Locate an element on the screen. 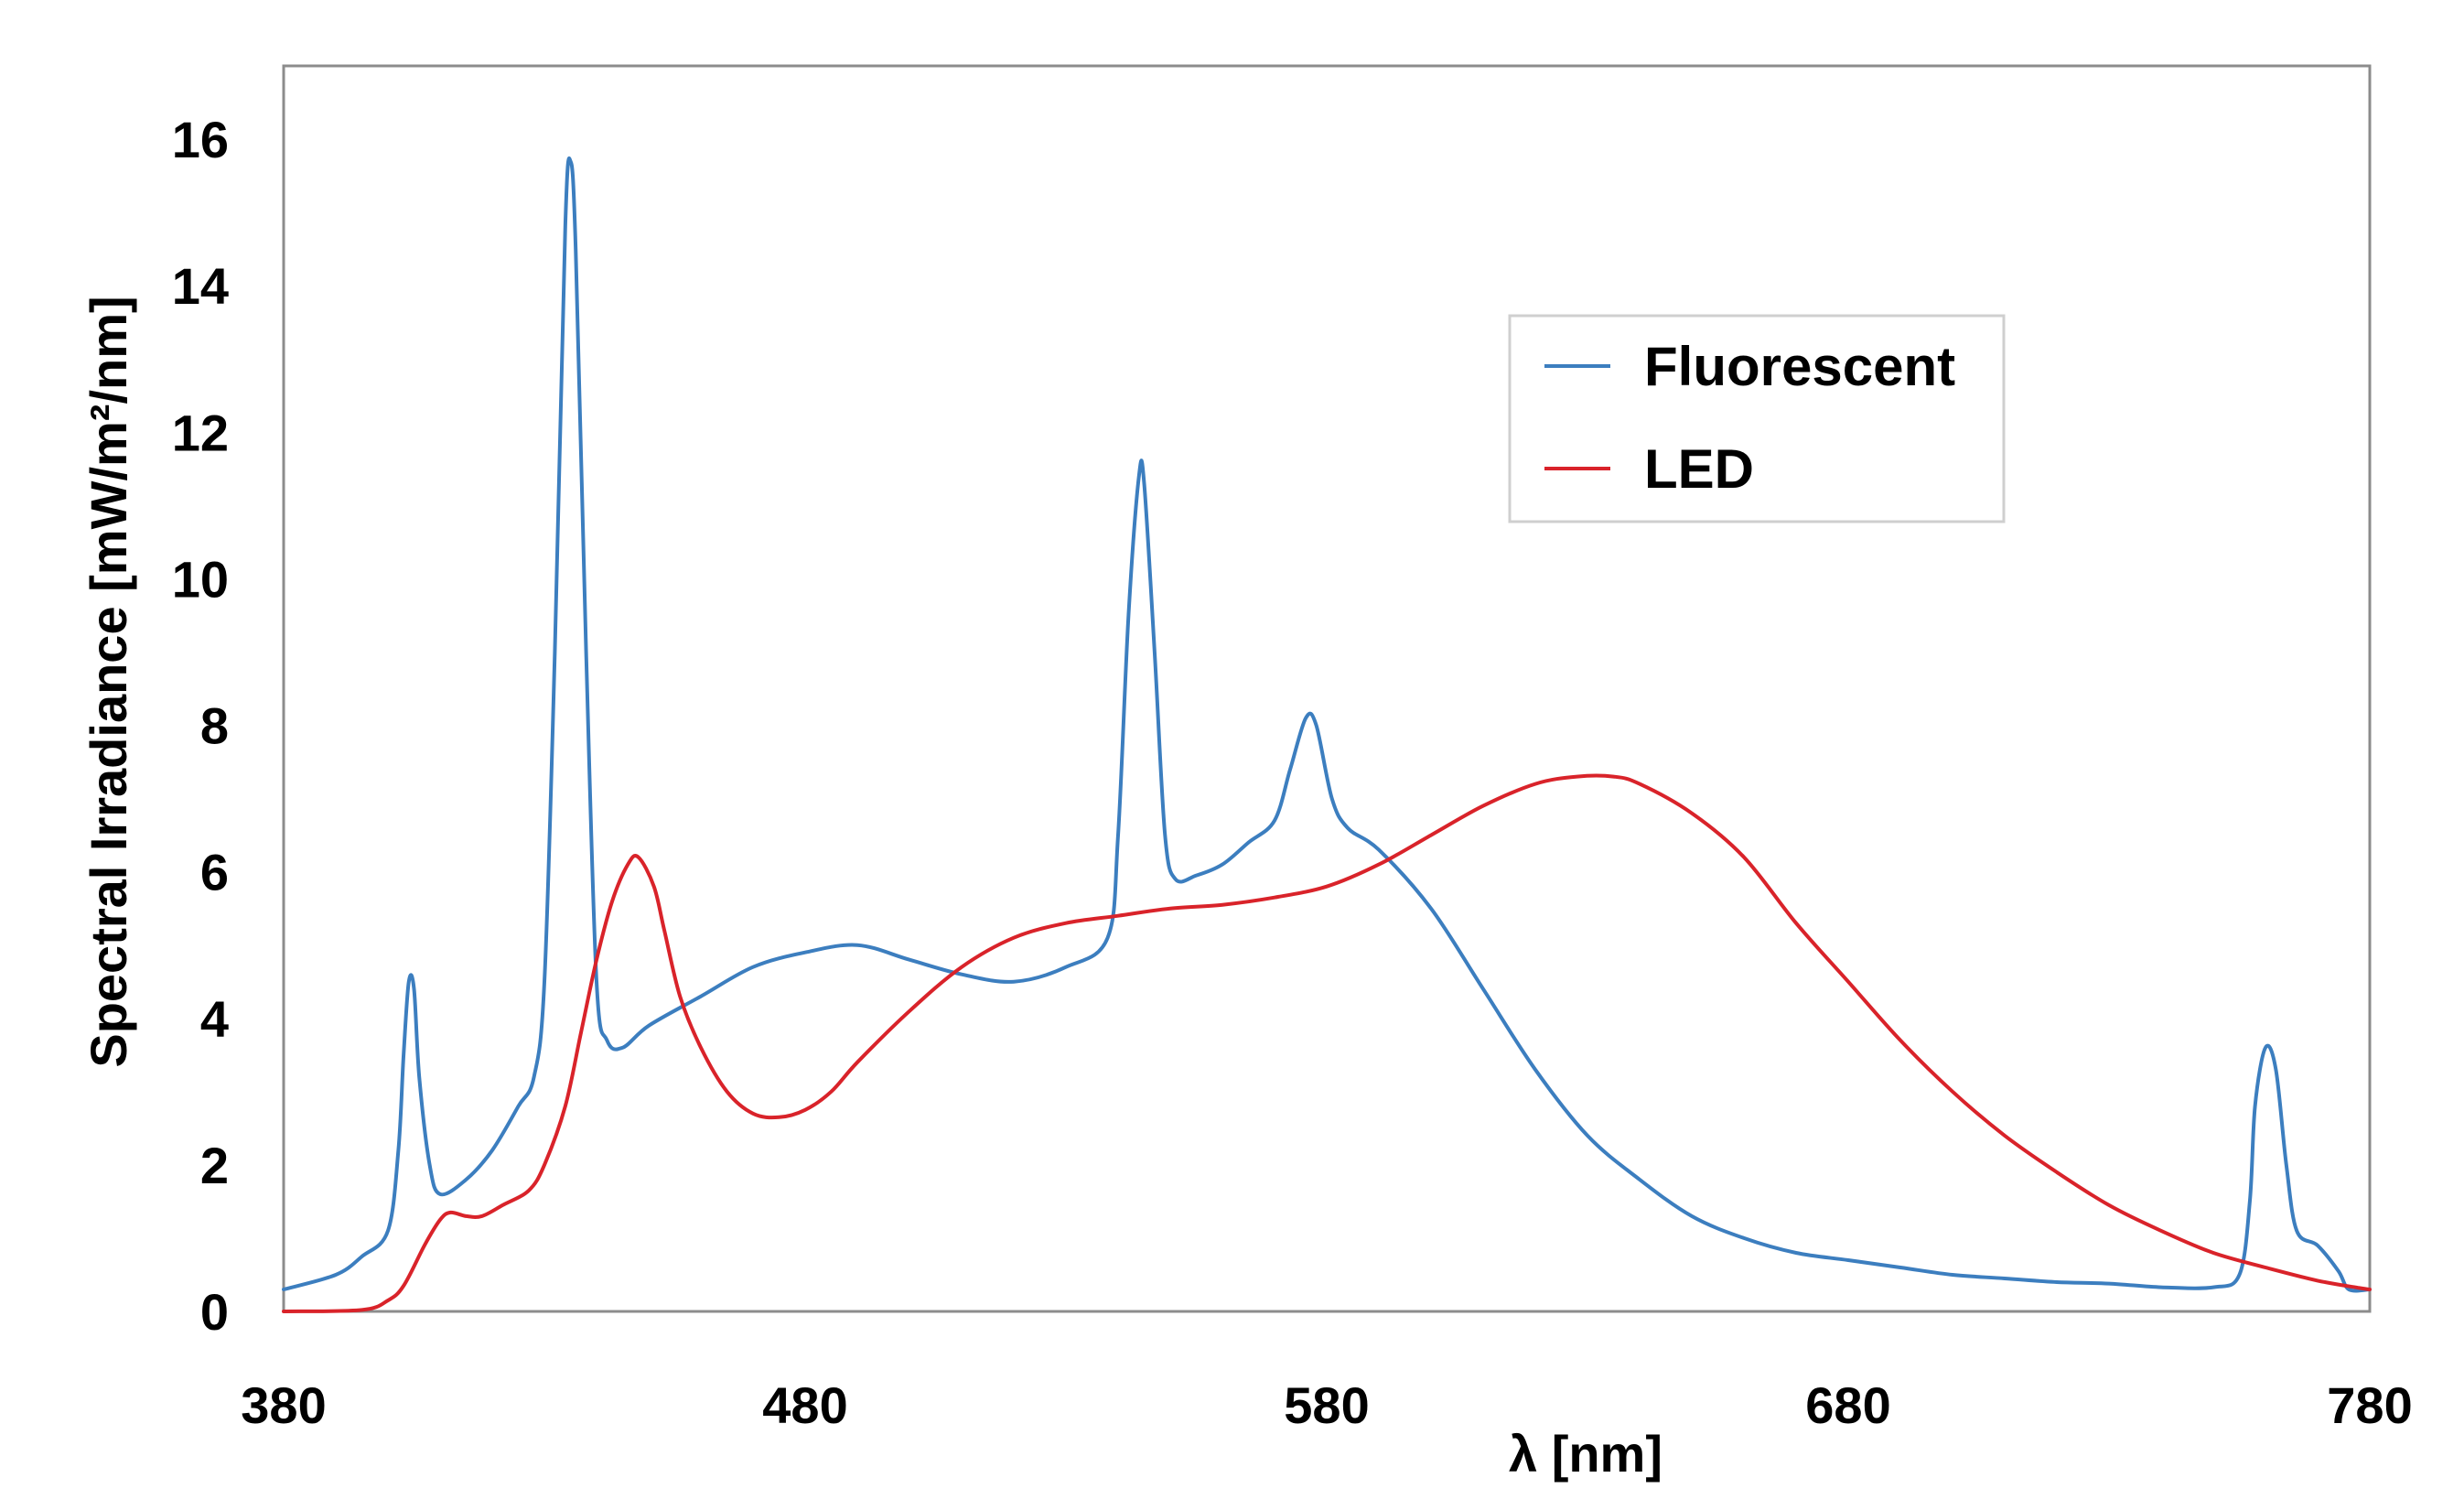  x-axis-title: λ [nm] is located at coordinates (1585, 1454).